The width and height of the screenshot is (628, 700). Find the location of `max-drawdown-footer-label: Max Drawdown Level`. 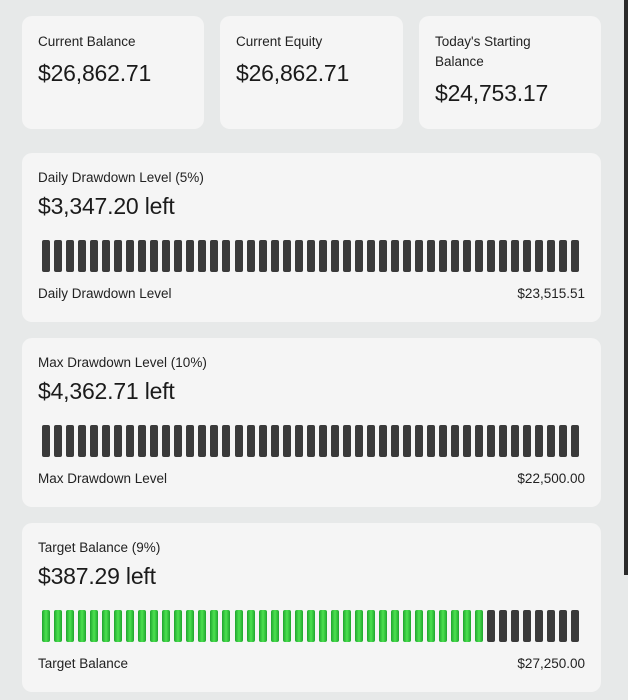

max-drawdown-footer-label: Max Drawdown Level is located at coordinates (103, 478).